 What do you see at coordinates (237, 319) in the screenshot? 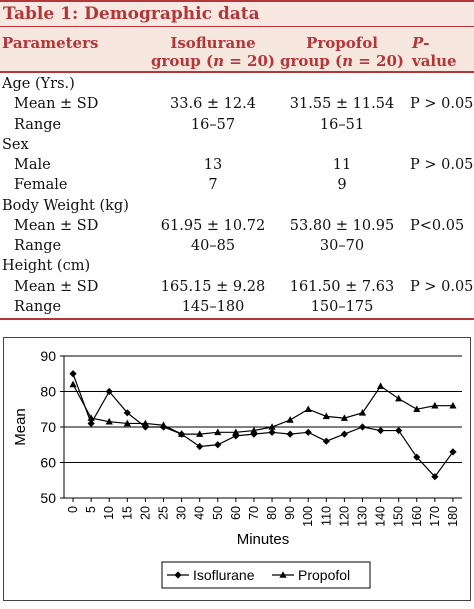
I see `table-bottom-rule` at bounding box center [237, 319].